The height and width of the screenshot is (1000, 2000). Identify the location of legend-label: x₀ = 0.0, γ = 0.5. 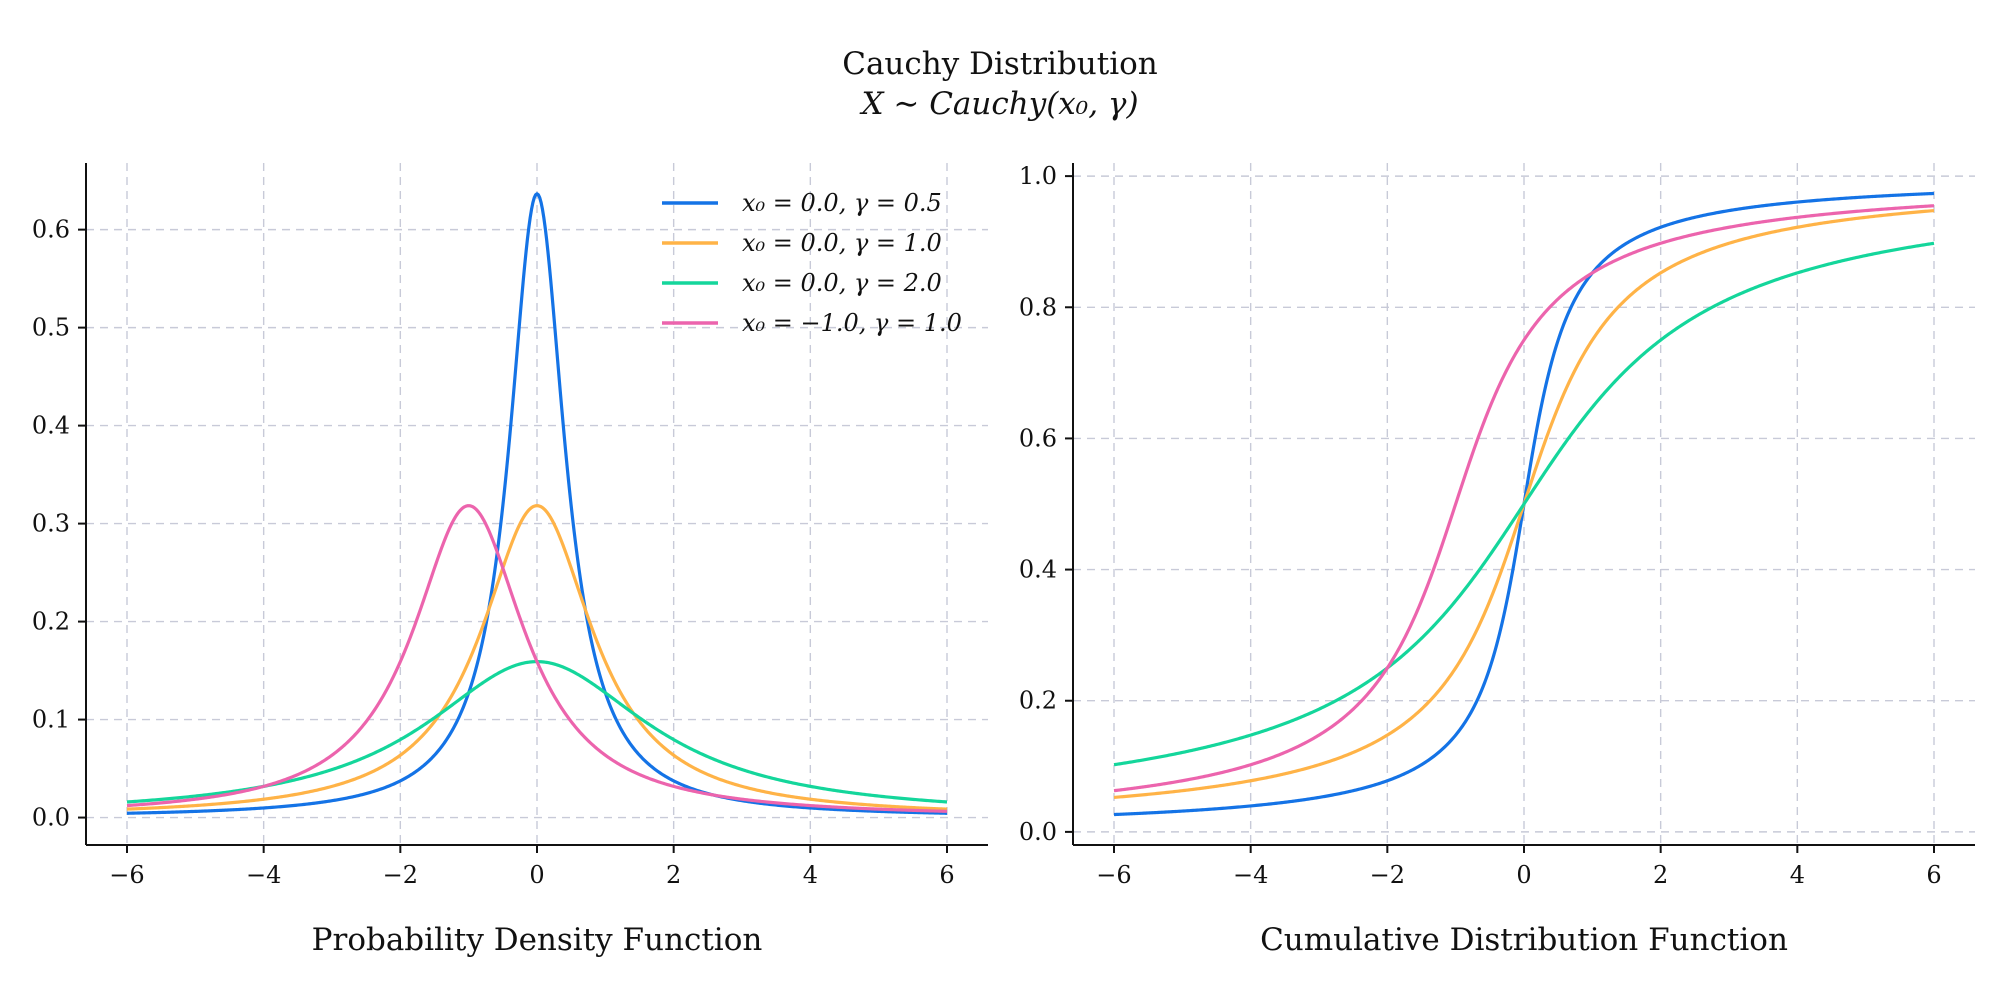
(842, 203).